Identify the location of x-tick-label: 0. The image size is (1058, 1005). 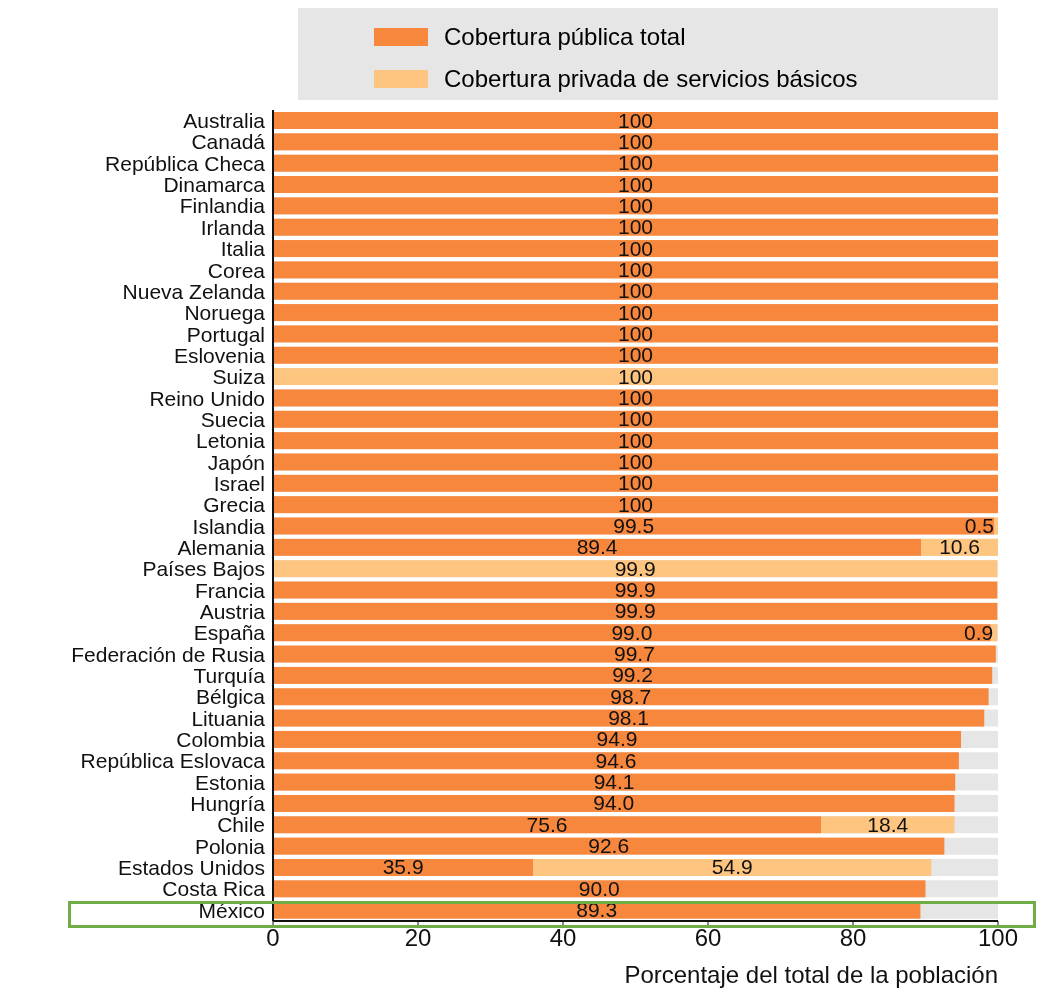
(273, 938).